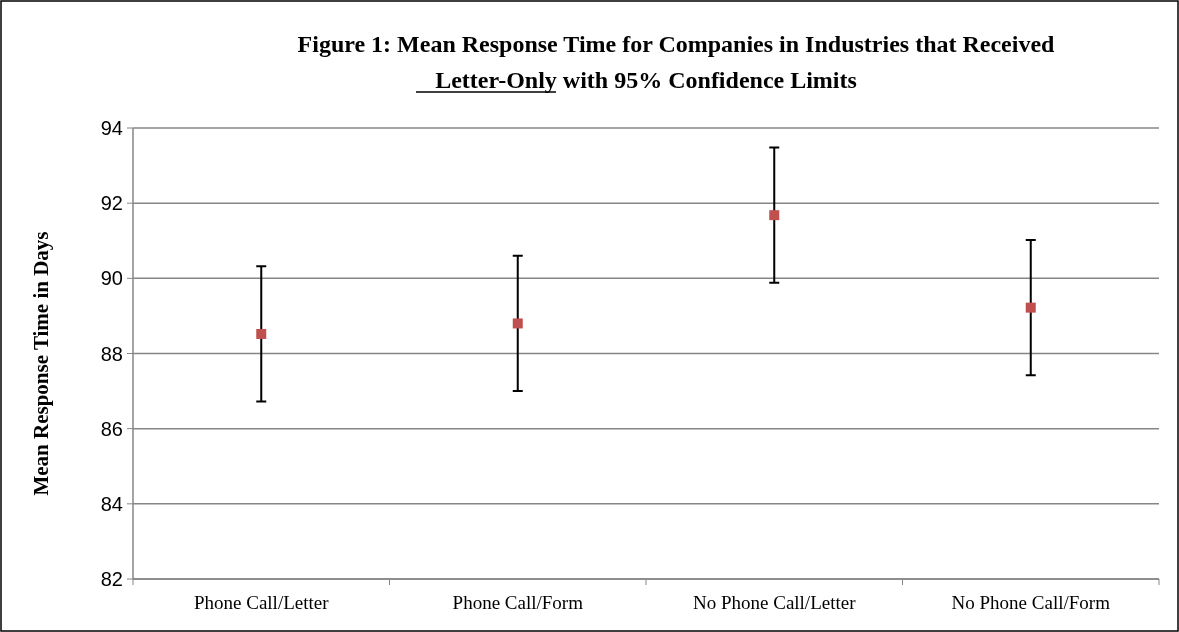 The image size is (1179, 632). Describe the element at coordinates (646, 80) in the screenshot. I see `chart-subtitle: Letter-Only with 95% Confidence Limits` at that location.